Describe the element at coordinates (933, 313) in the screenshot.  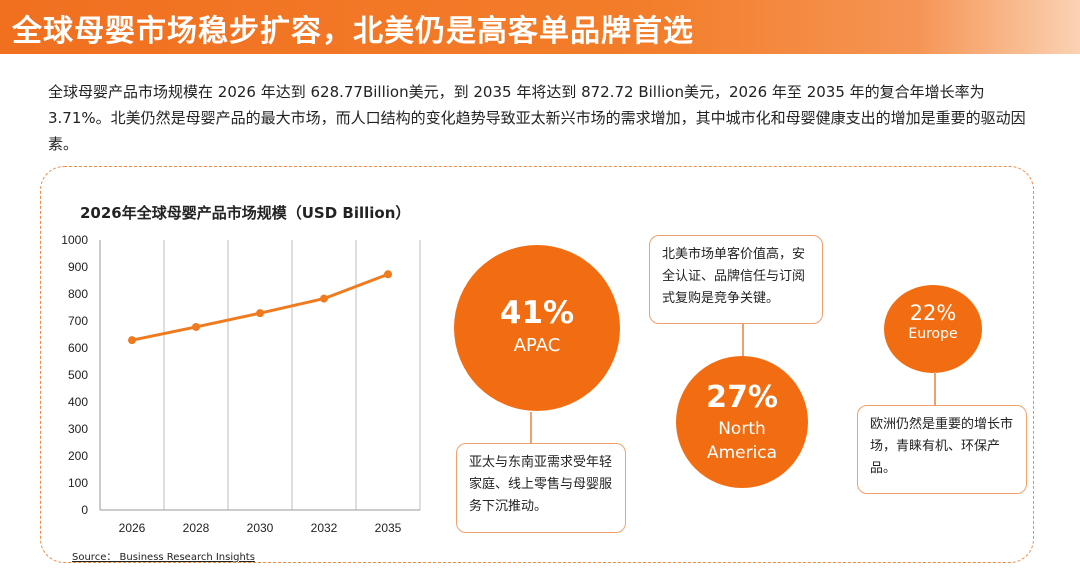
I see `europe-share-value: 22%` at that location.